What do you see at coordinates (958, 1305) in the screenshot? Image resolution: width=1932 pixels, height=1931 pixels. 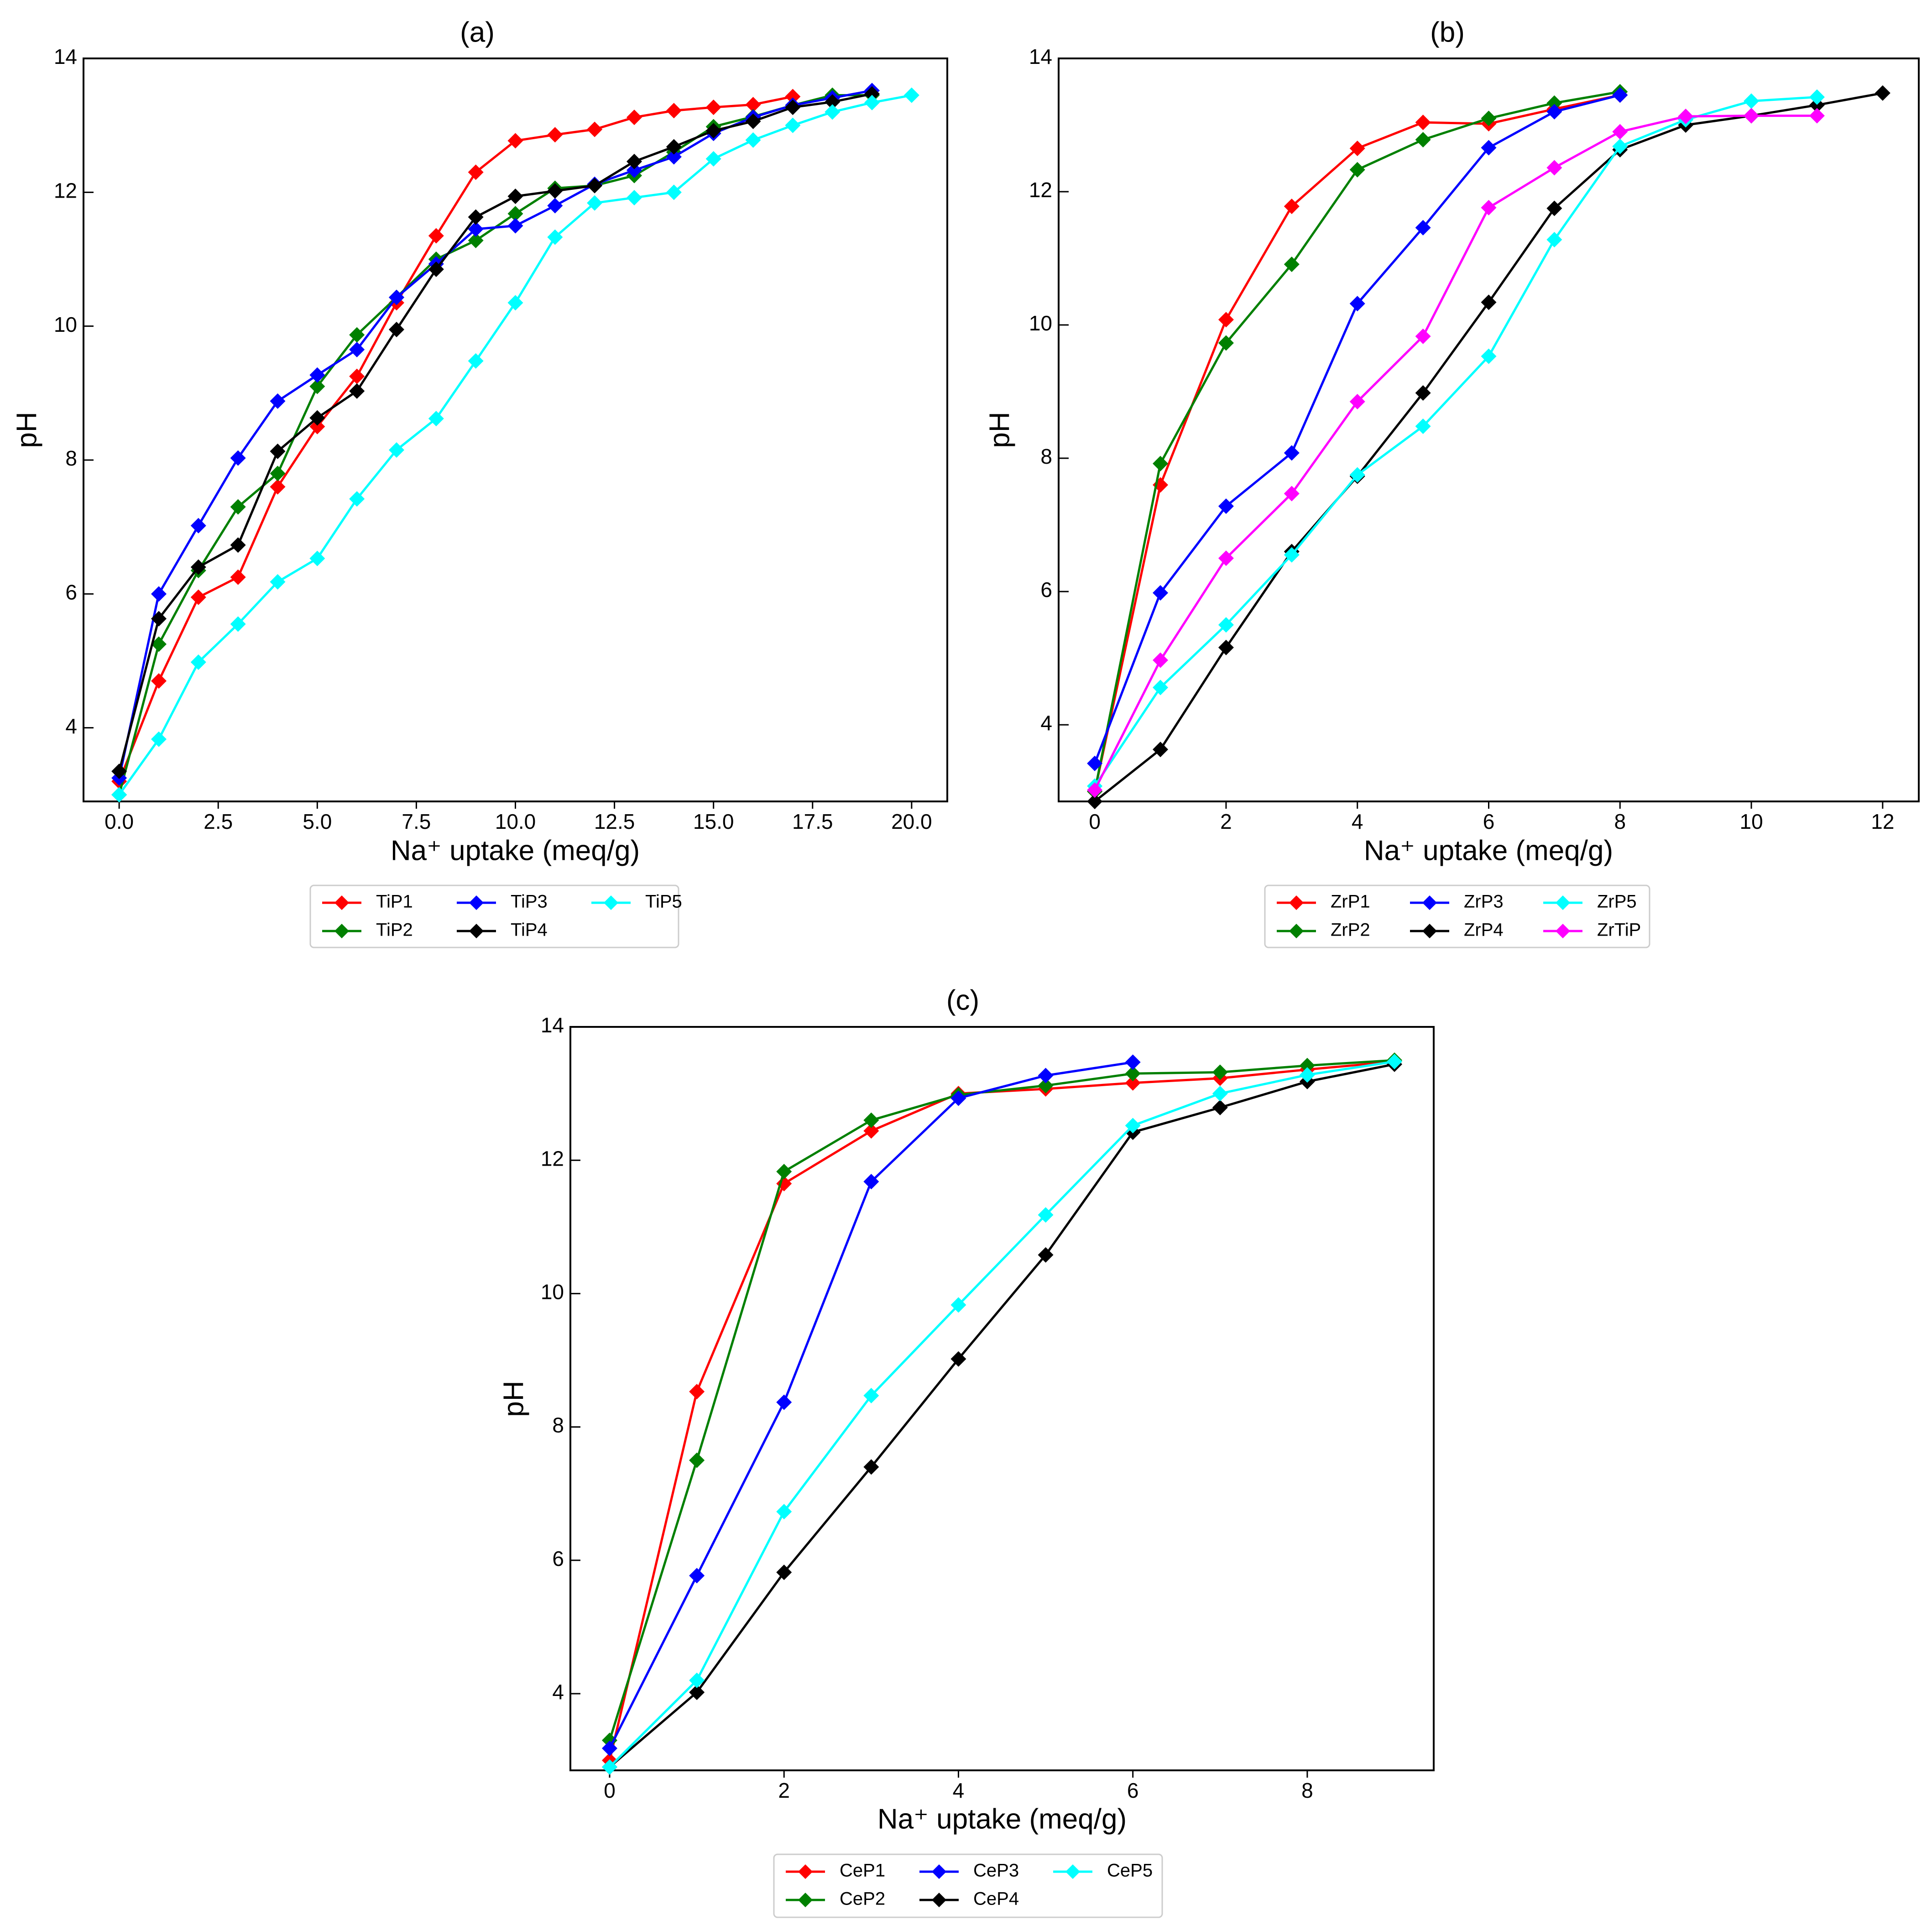 I see `data-point-cep5` at bounding box center [958, 1305].